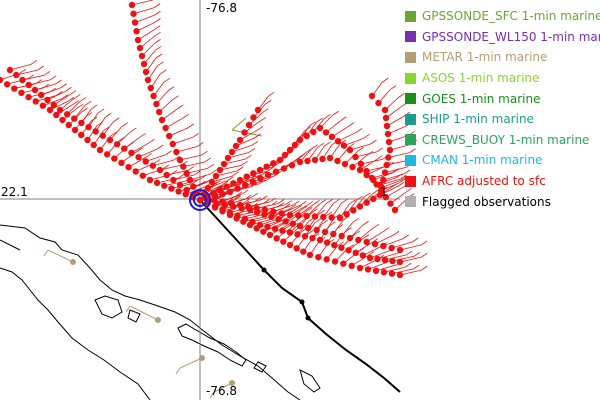 Image resolution: width=600 pixels, height=400 pixels. I want to click on legend-item: Flagged observations, so click(502, 201).